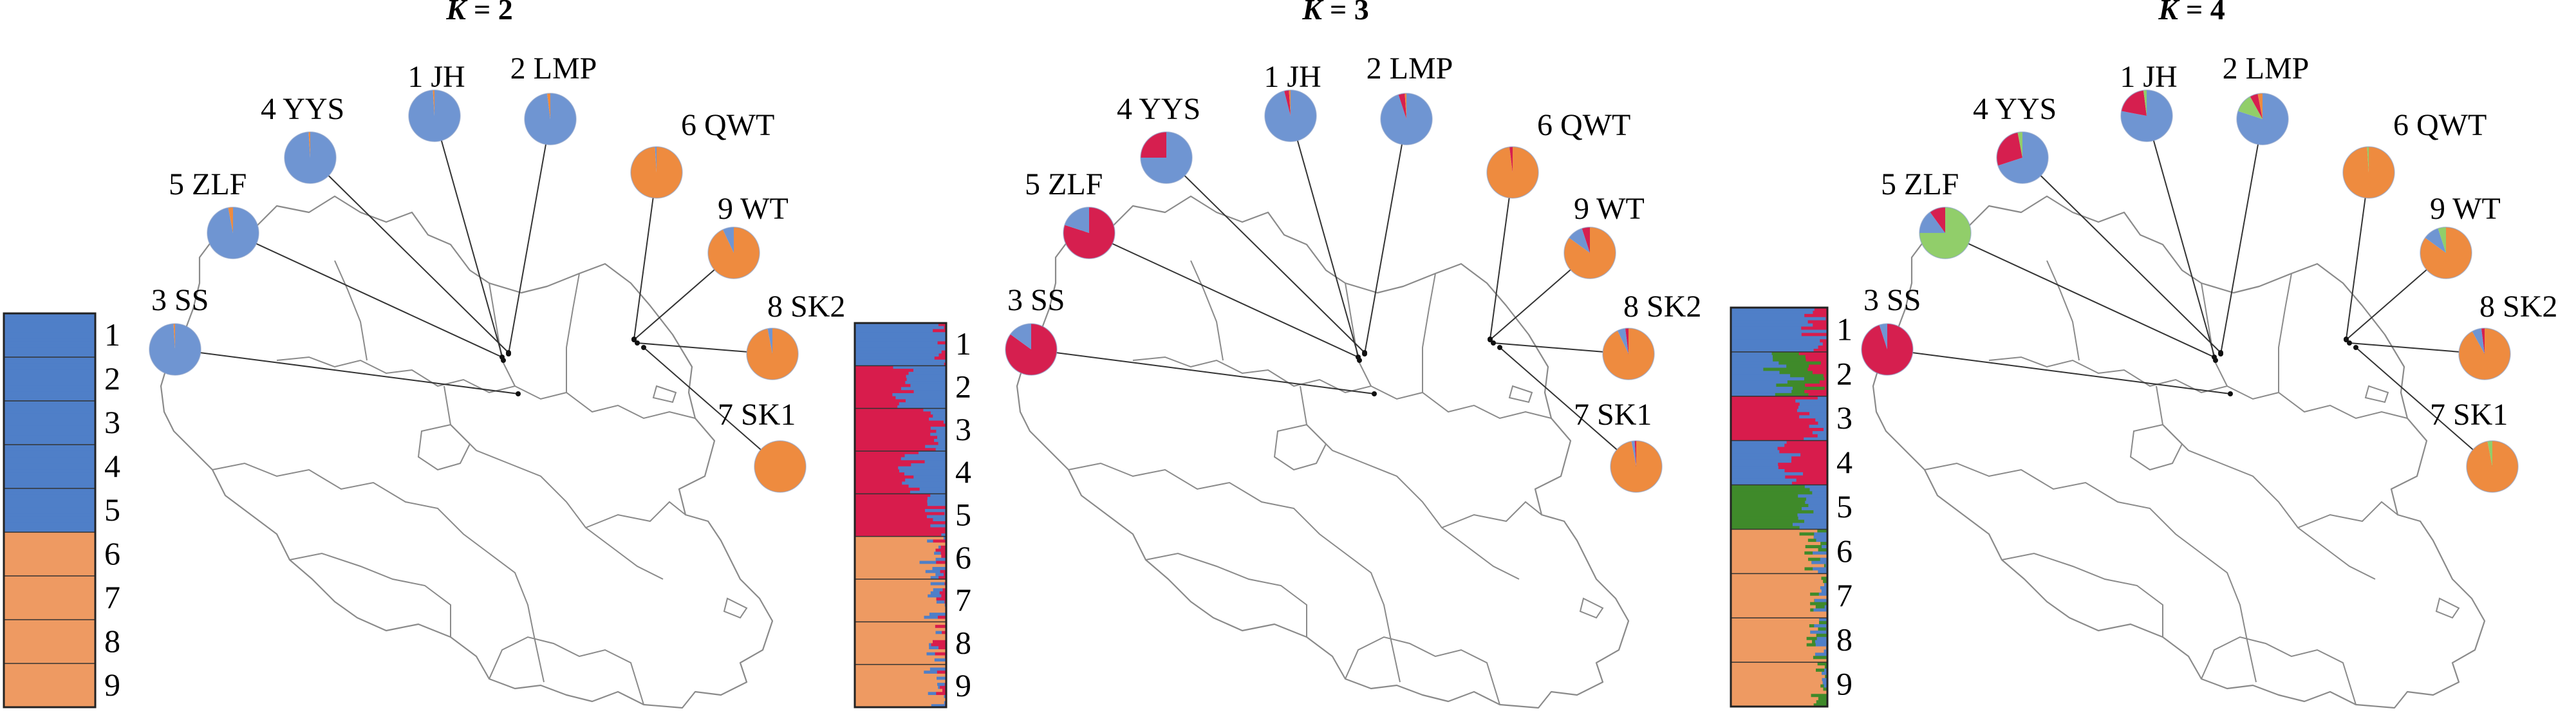 The width and height of the screenshot is (2576, 722). I want to click on pie-1-jh, so click(2146, 116).